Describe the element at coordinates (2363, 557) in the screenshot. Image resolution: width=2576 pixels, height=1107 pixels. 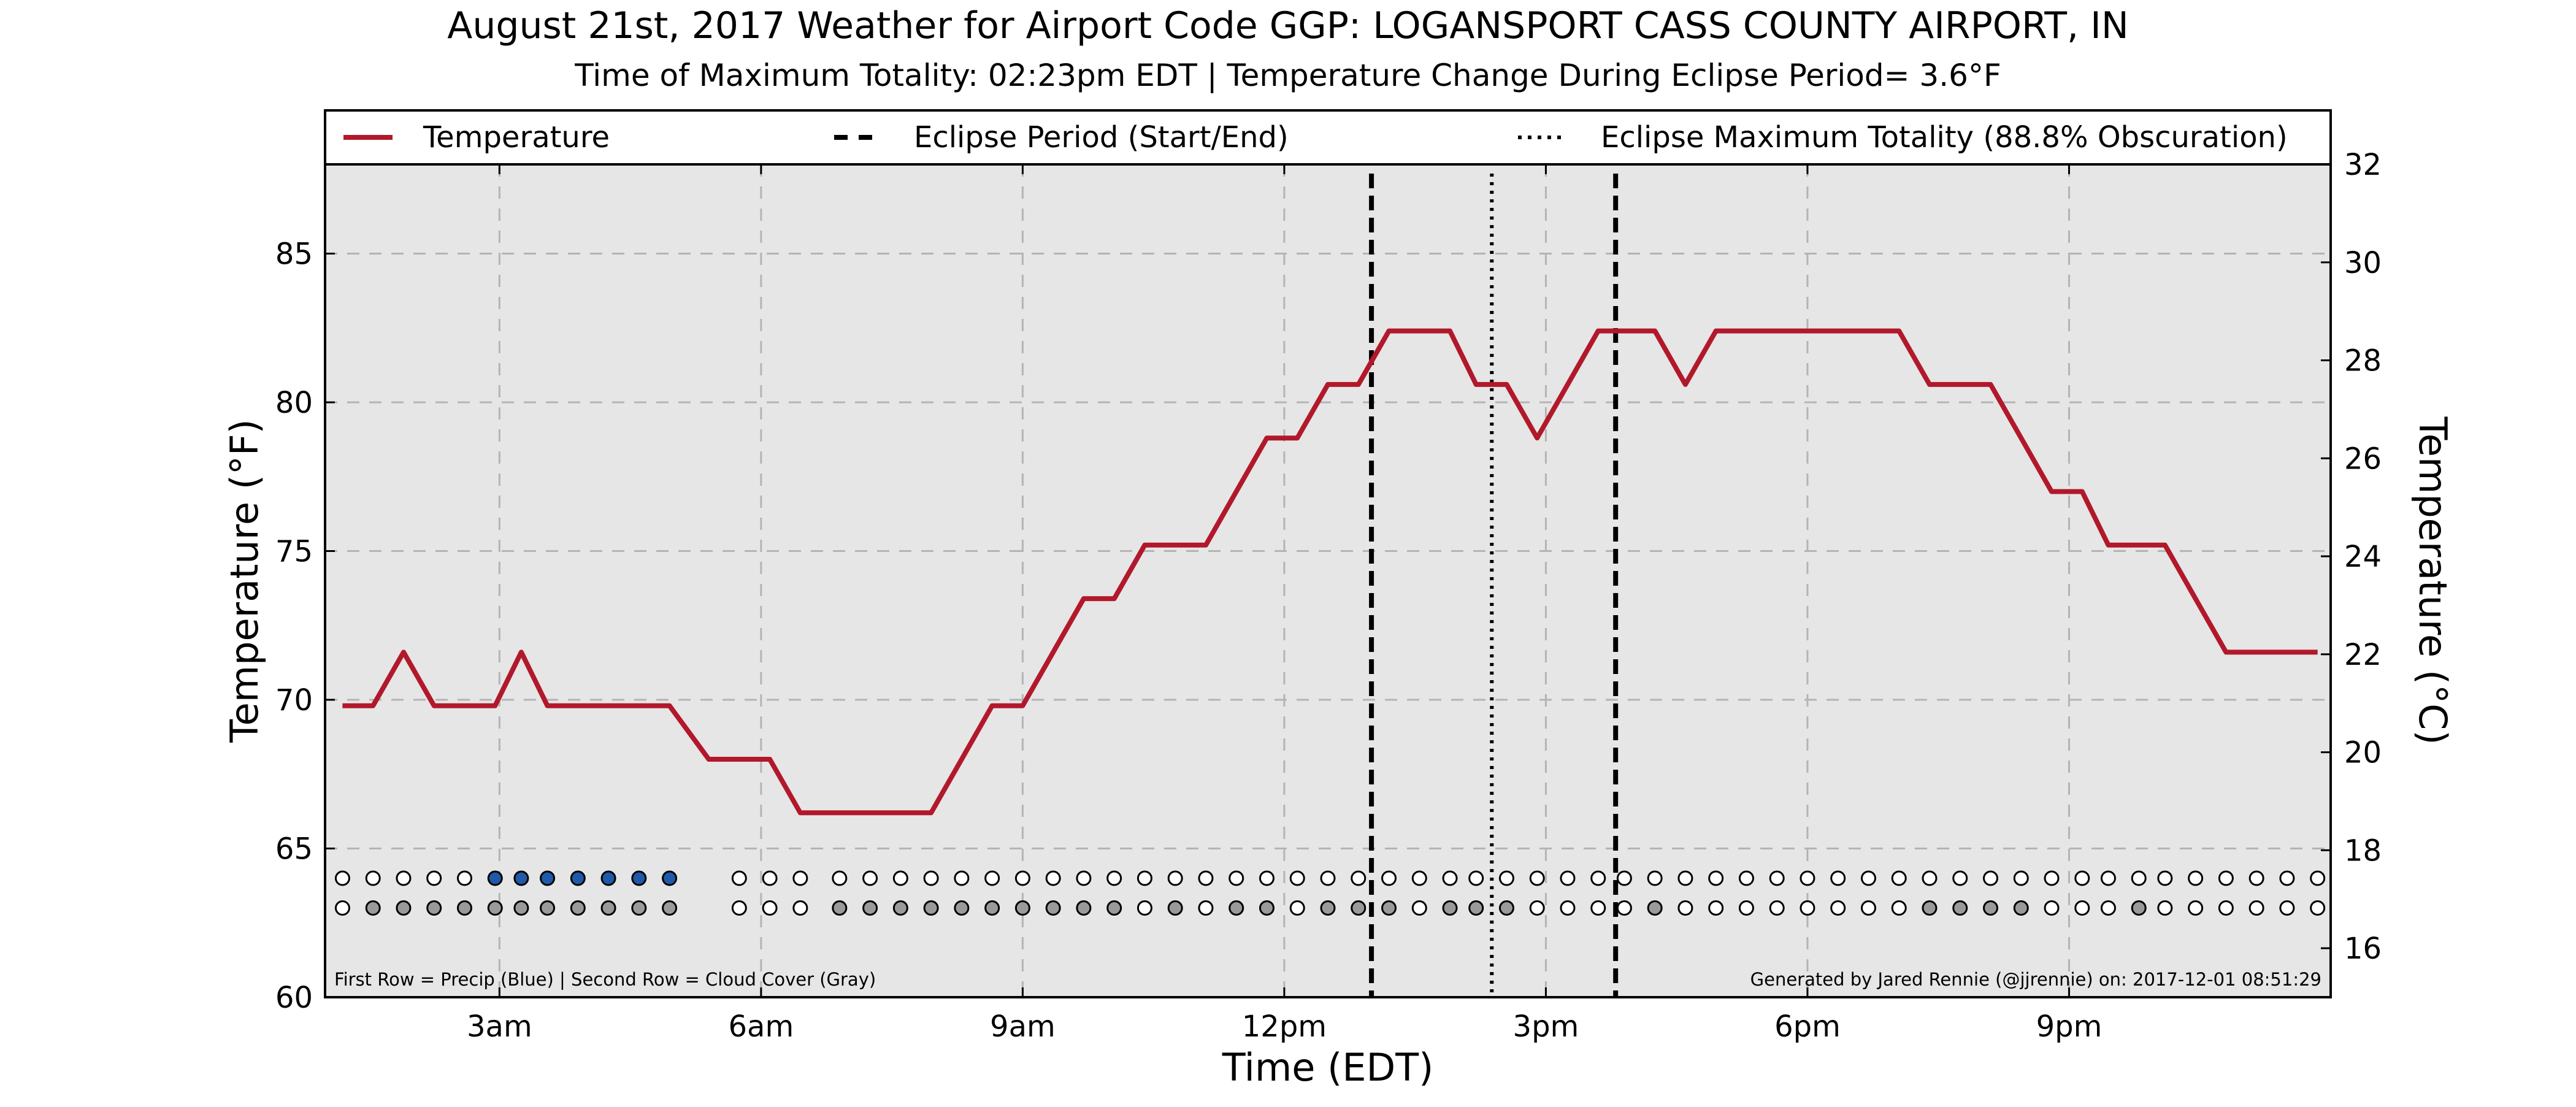
I see `y-right-tick-label: 24` at that location.